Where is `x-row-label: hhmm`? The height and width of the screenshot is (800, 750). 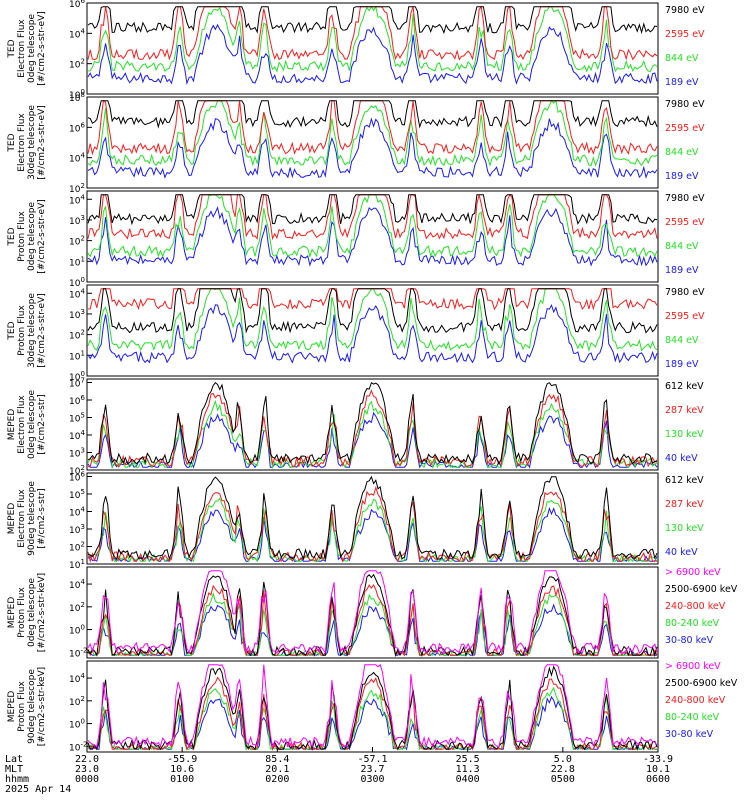 x-row-label: hhmm is located at coordinates (17, 779).